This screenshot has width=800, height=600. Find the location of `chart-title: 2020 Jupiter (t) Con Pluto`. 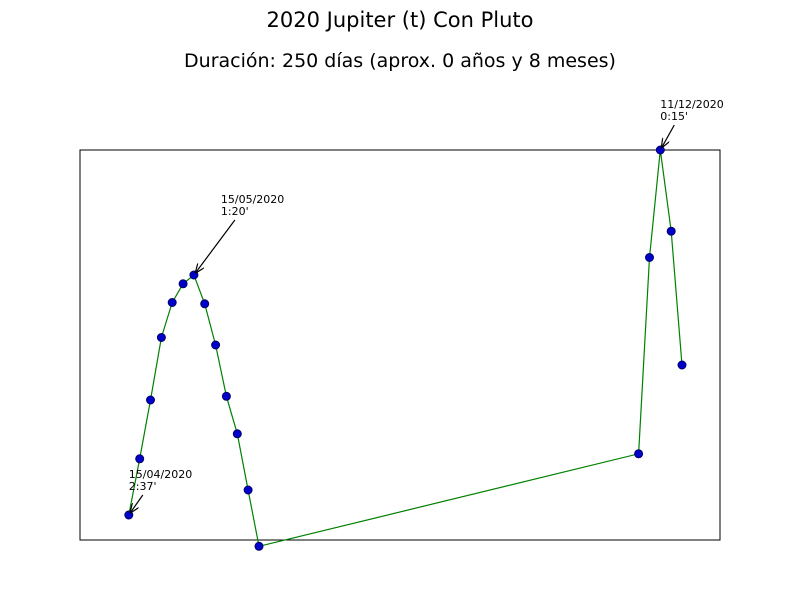

chart-title: 2020 Jupiter (t) Con Pluto is located at coordinates (400, 20).